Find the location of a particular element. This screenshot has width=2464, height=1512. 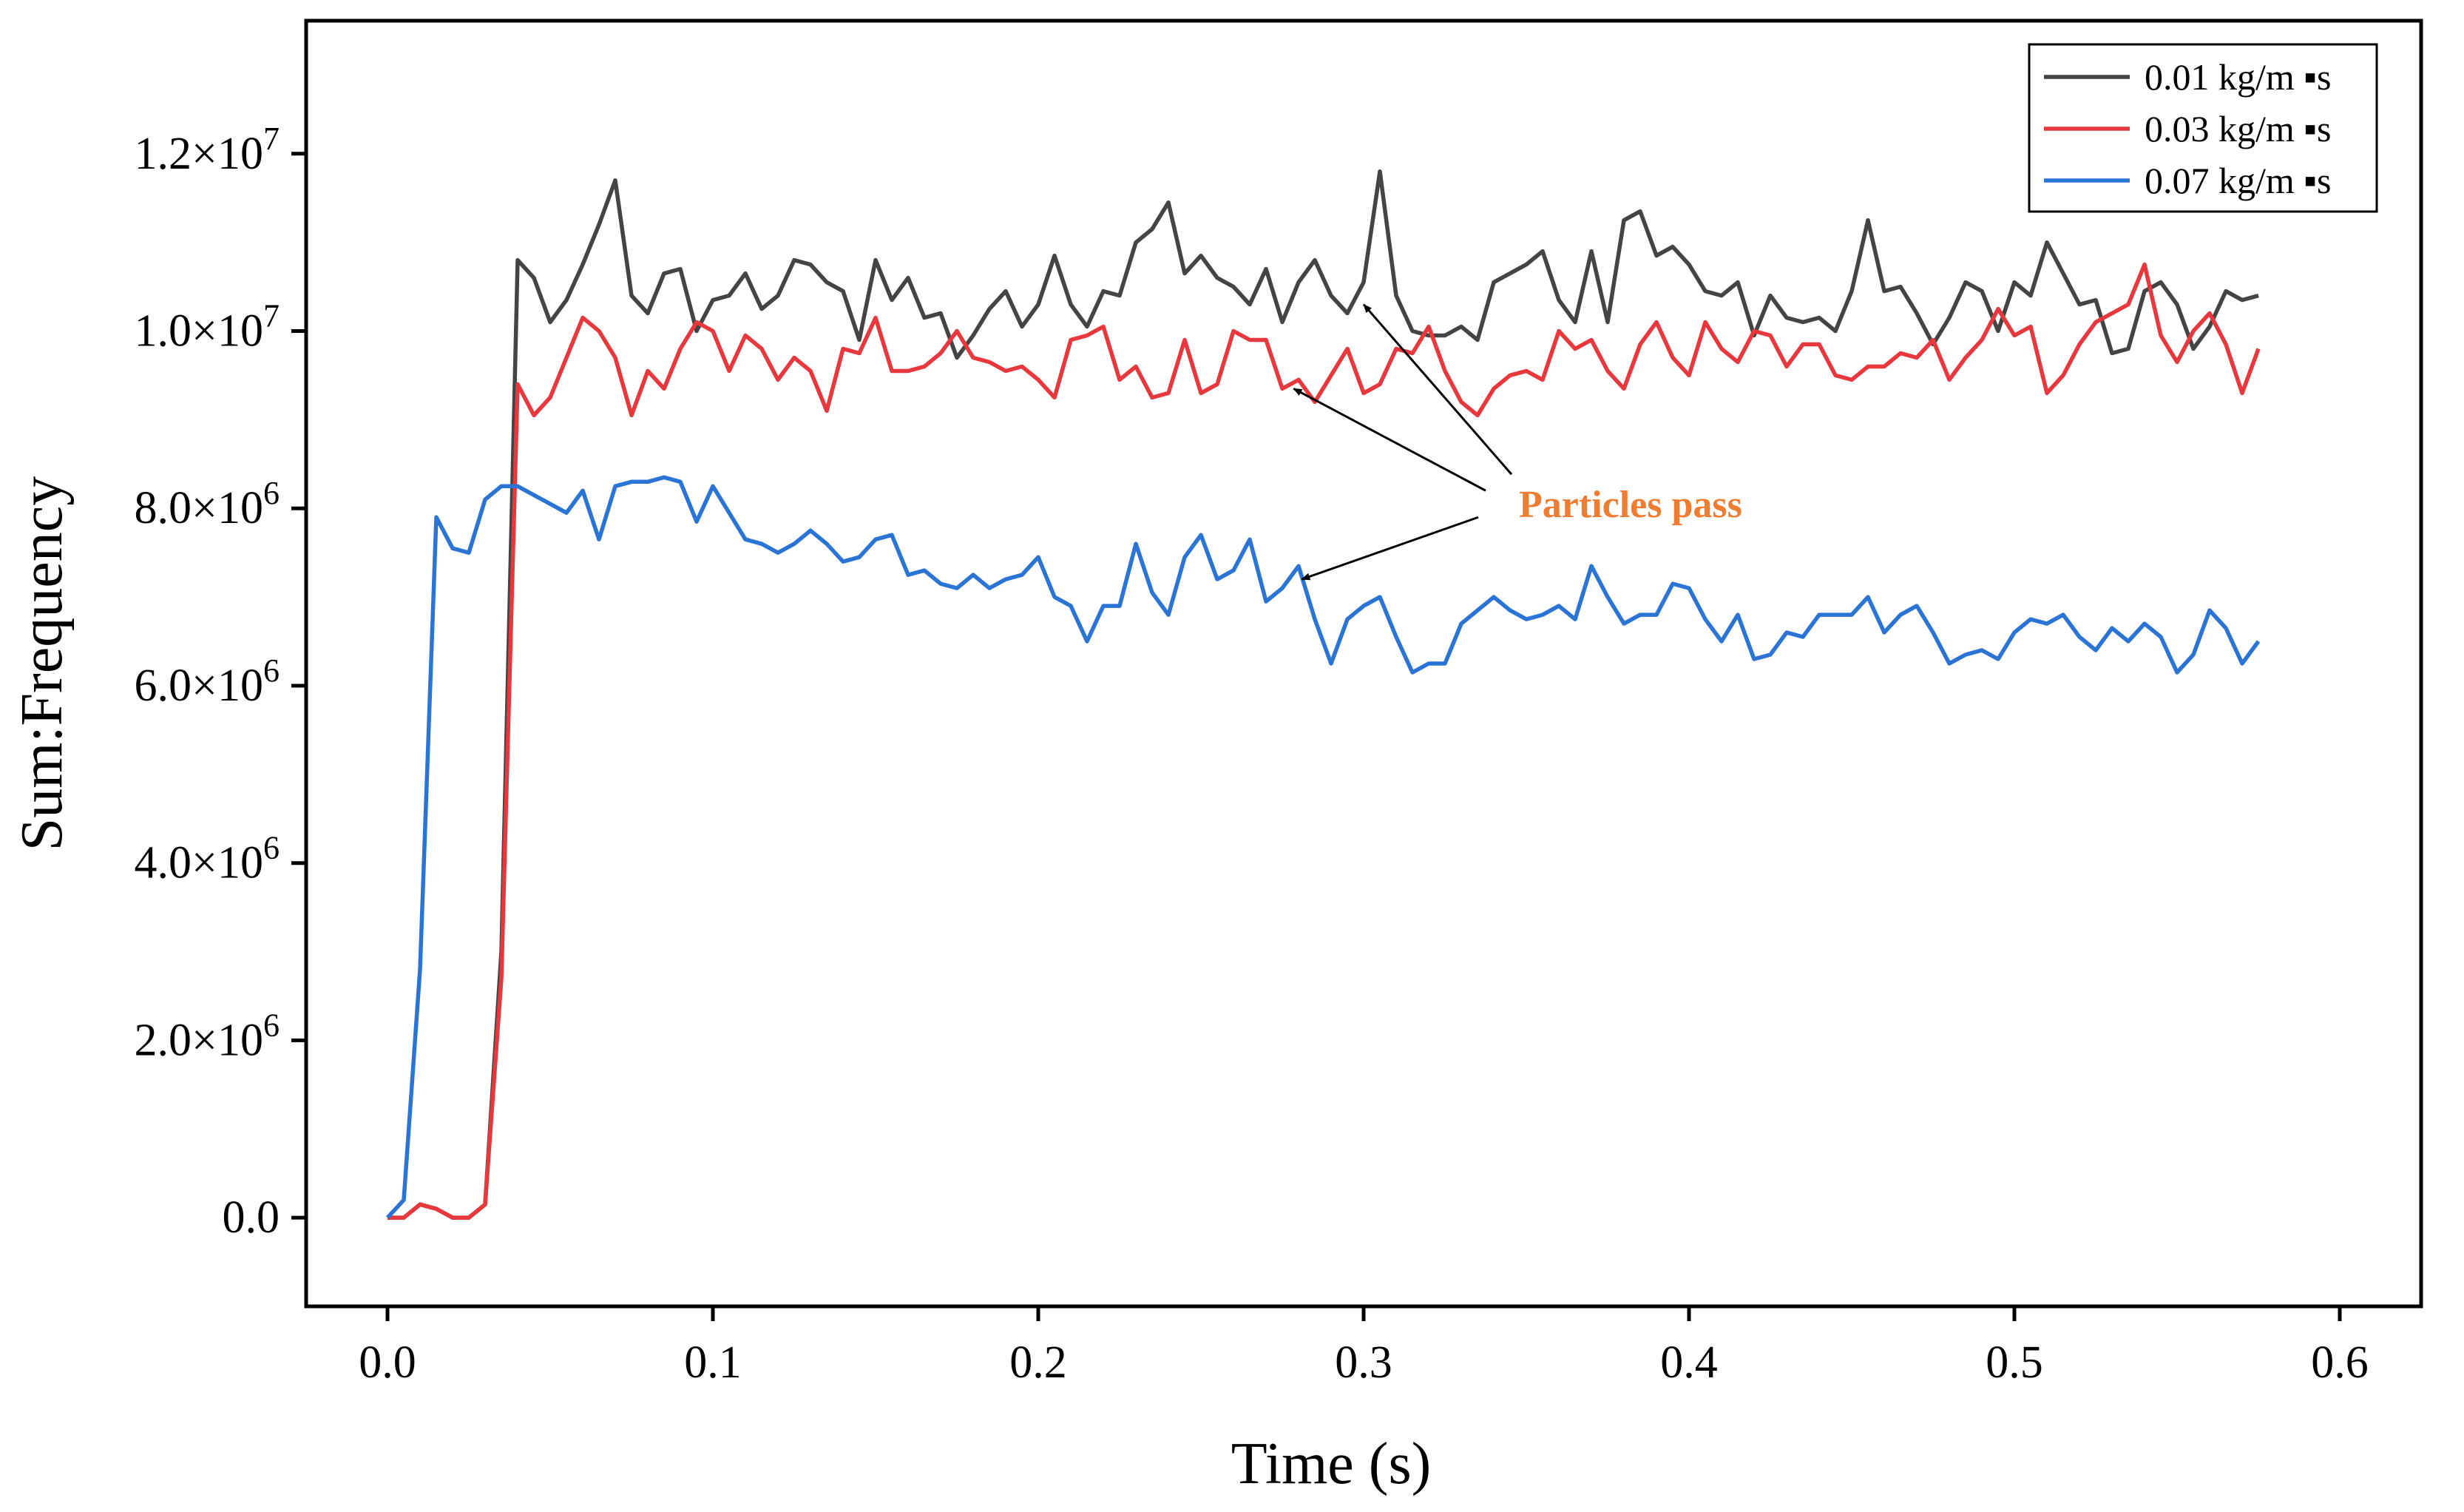

y-tick-label: 0.0 is located at coordinates (252, 1217).